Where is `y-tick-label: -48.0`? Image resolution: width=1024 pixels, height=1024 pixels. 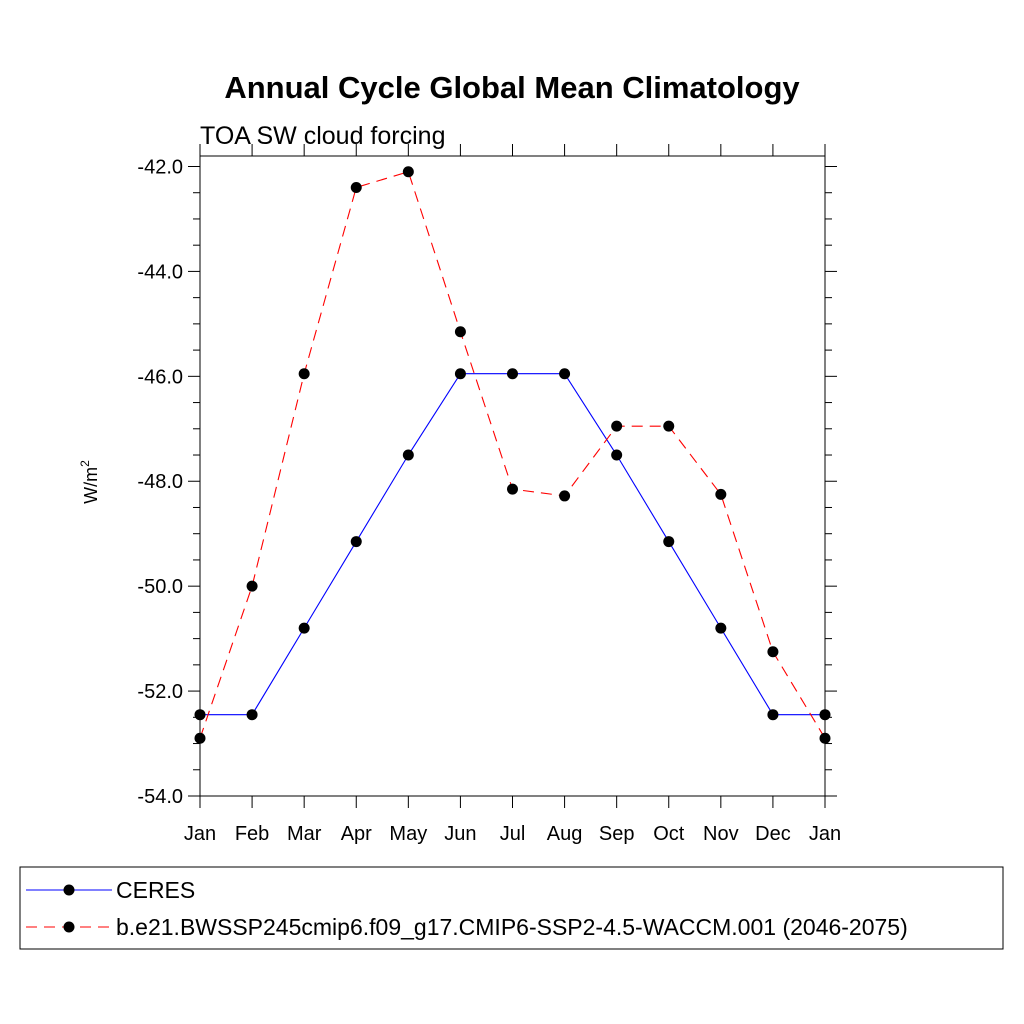
y-tick-label: -48.0 is located at coordinates (160, 482).